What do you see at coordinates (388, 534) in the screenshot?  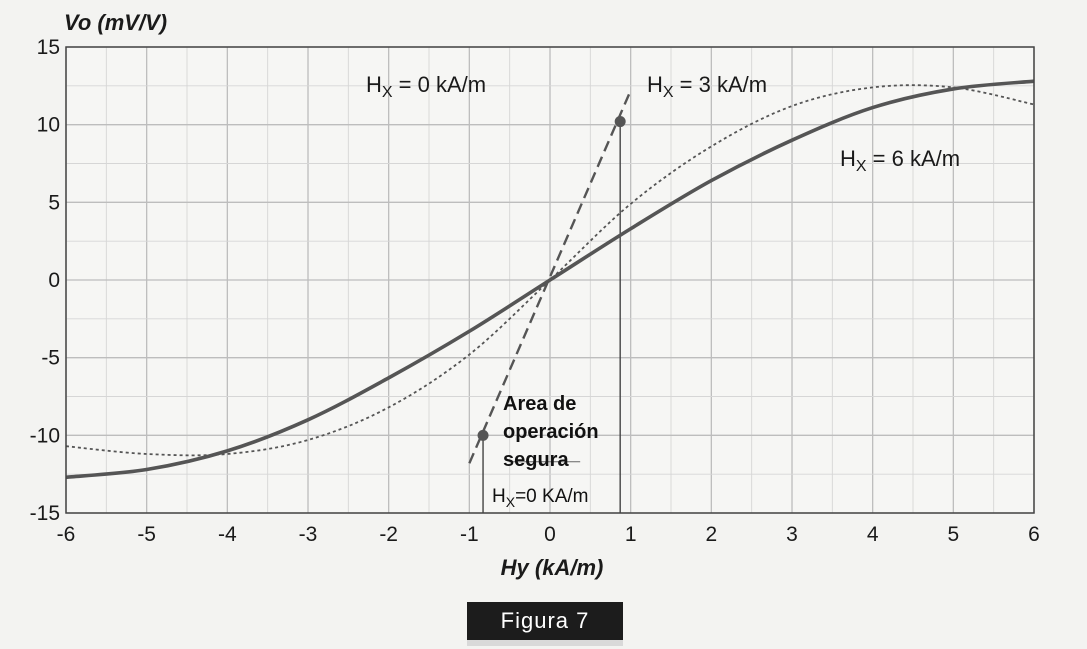 I see `x-tick-label: -2` at bounding box center [388, 534].